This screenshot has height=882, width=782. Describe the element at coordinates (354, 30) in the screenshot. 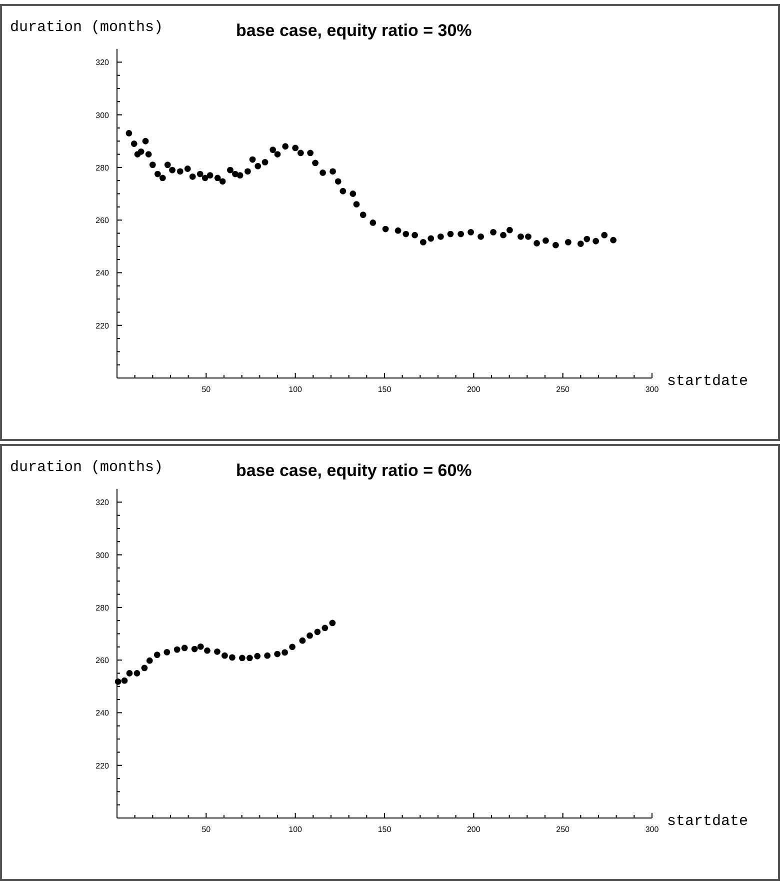

I see `chart-title: base case, equity ratio = 30%` at that location.